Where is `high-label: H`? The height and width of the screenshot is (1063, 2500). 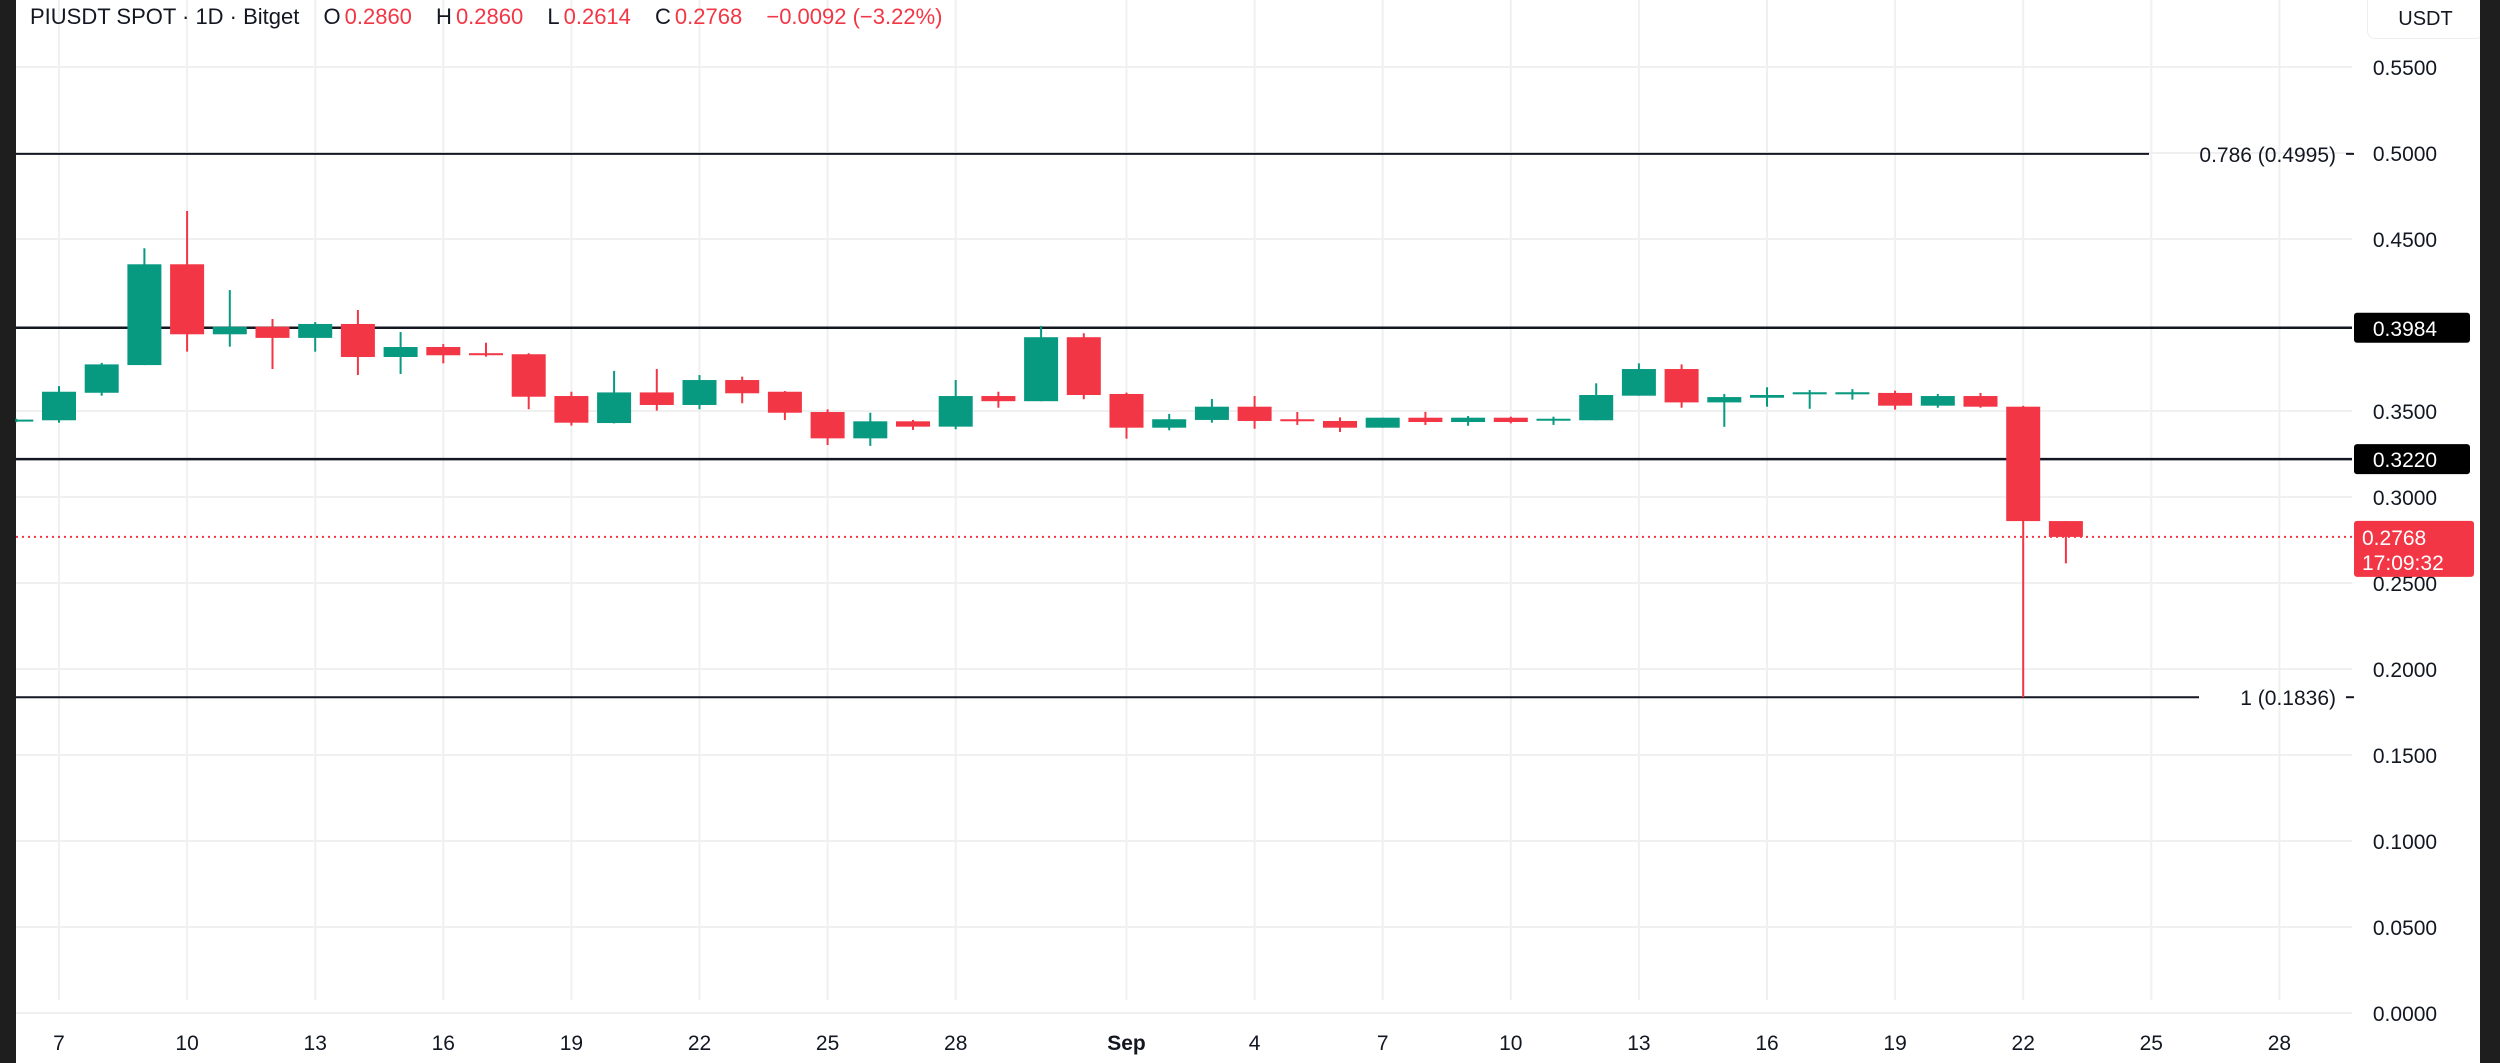 high-label: H is located at coordinates (444, 16).